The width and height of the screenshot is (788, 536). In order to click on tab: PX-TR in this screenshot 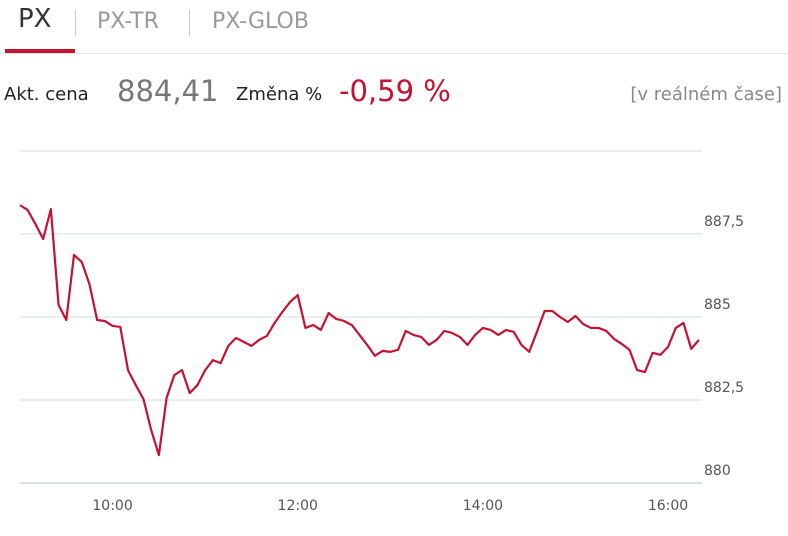, I will do `click(128, 21)`.